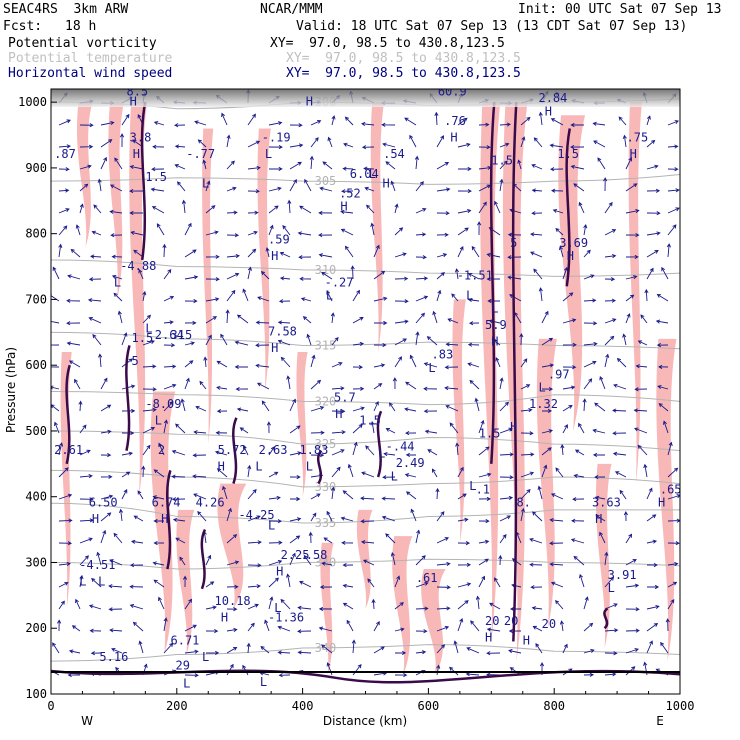  I want to click on marker-label-90: L, so click(205, 184).